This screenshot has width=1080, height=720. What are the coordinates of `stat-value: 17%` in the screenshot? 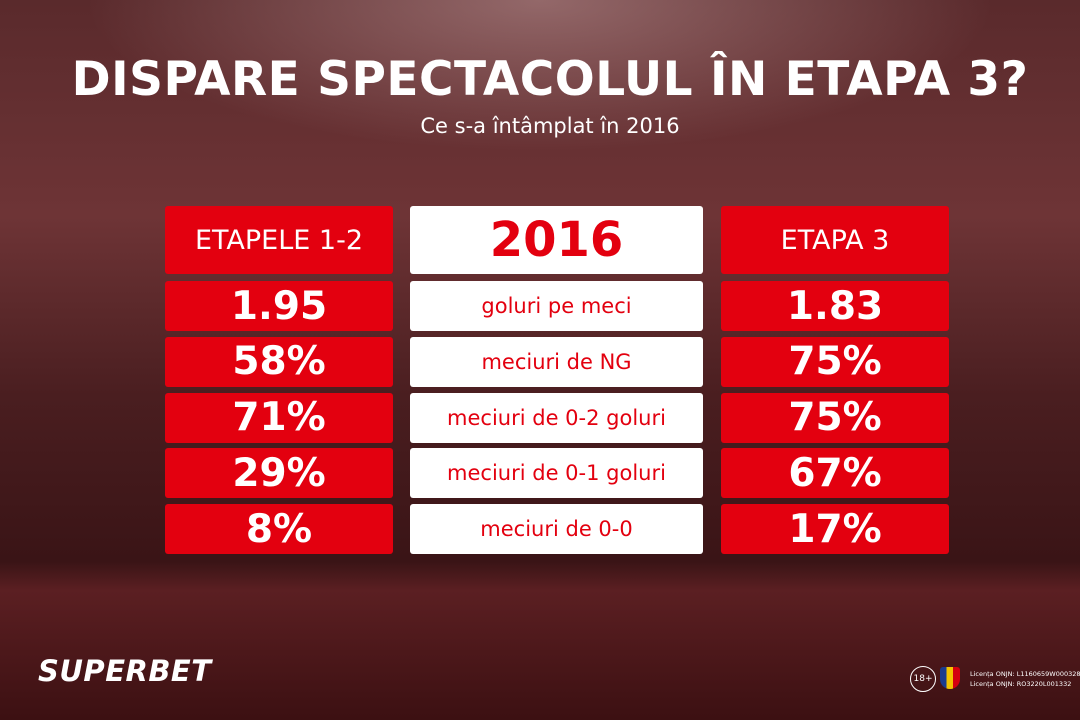 It's located at (835, 529).